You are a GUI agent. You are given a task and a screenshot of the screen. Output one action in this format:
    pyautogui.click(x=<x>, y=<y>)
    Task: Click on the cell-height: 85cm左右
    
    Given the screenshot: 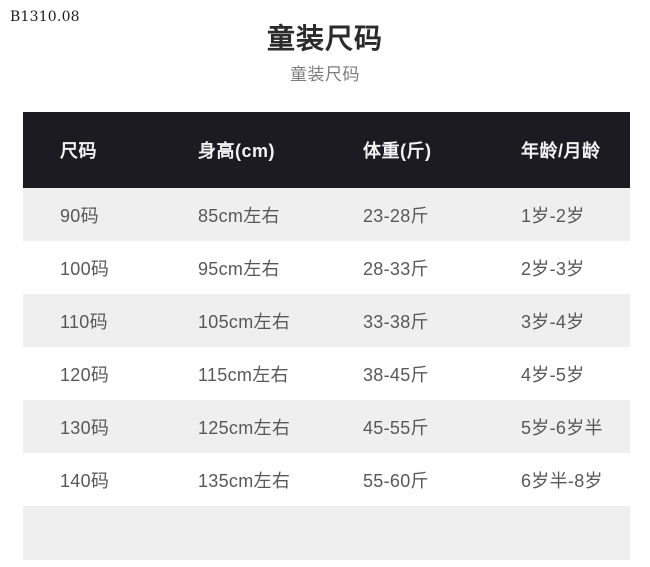 What is the action you would take?
    pyautogui.click(x=280, y=214)
    